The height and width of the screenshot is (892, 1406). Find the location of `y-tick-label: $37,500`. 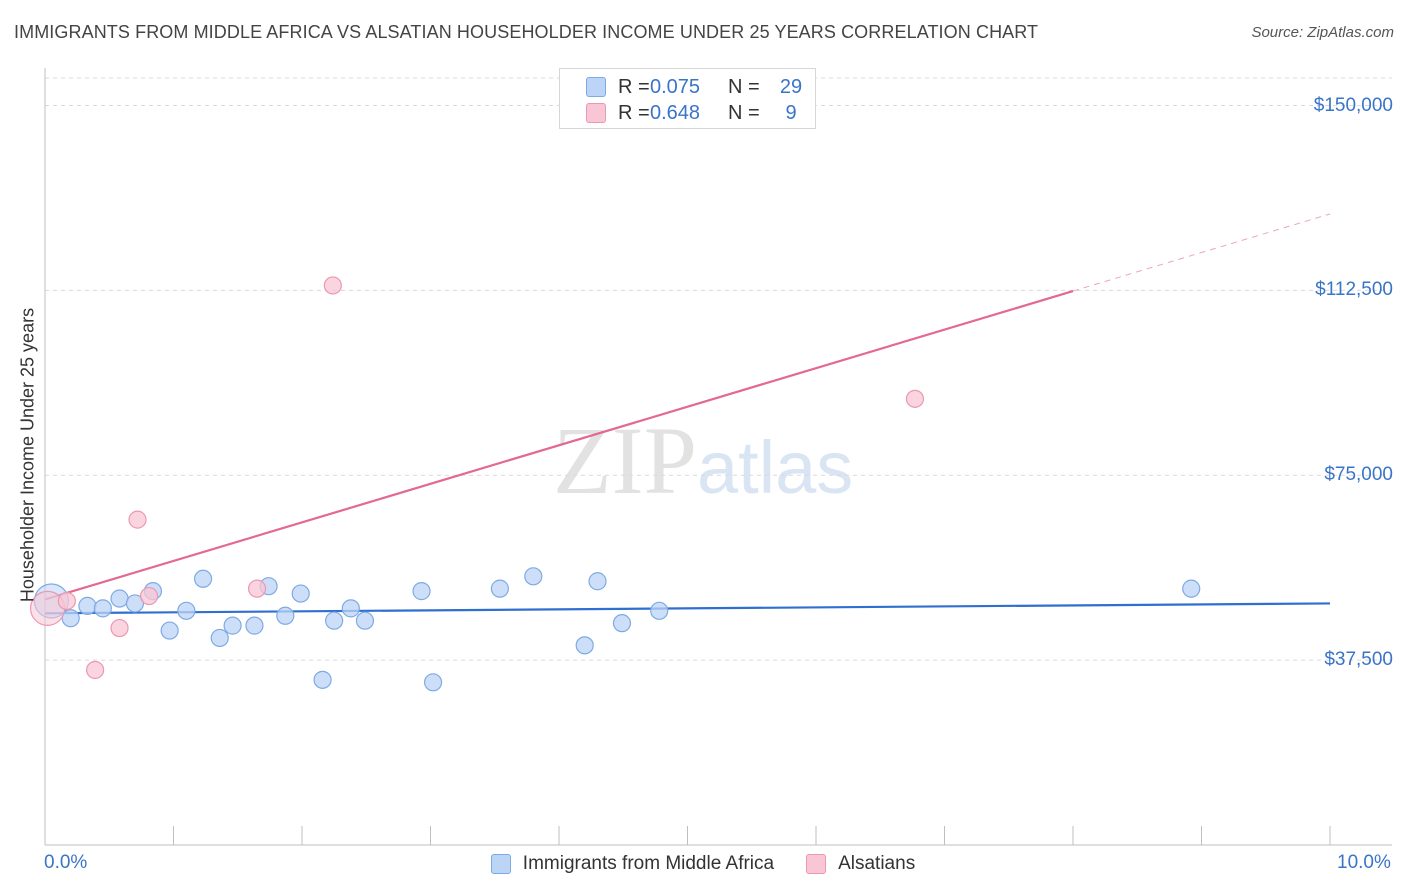

y-tick-label: $37,500 is located at coordinates (1358, 660).